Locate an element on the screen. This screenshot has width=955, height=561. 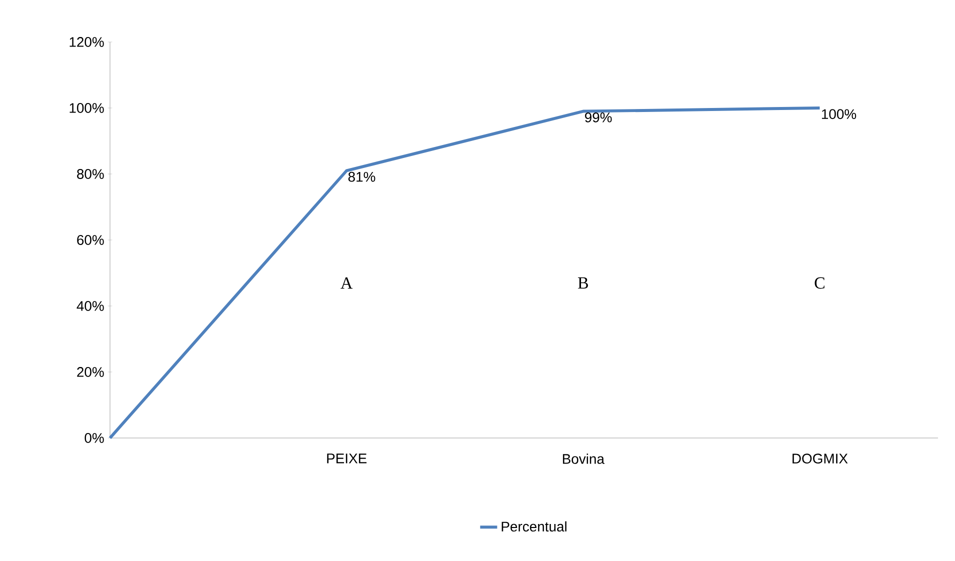
x-tick-label: PEIXE is located at coordinates (347, 459).